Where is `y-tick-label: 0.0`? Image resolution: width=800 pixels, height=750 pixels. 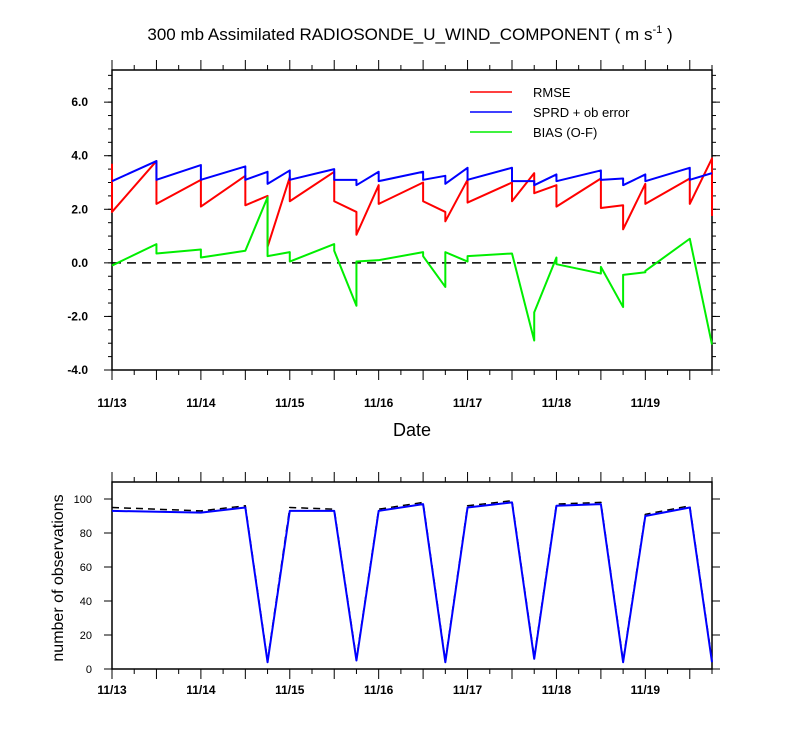
y-tick-label: 0.0 is located at coordinates (79, 263).